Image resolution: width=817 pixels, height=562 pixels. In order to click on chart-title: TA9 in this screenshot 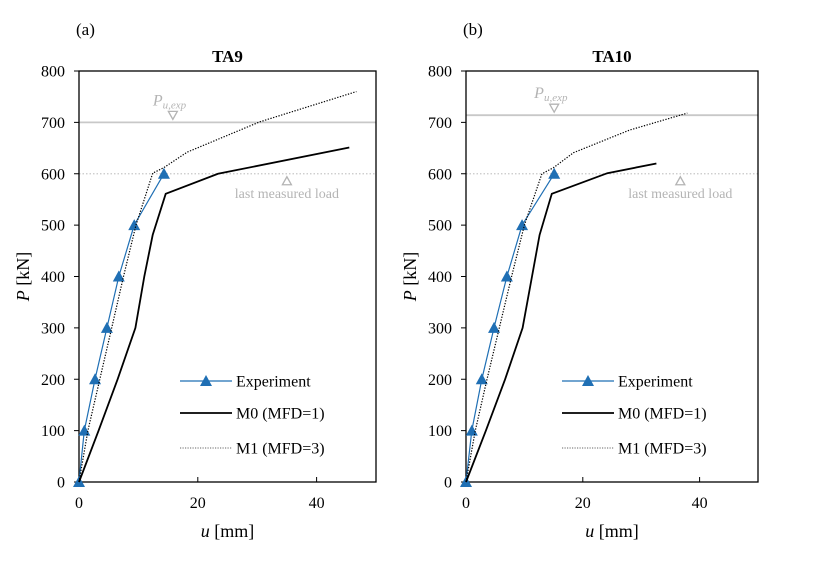, I will do `click(227, 56)`.